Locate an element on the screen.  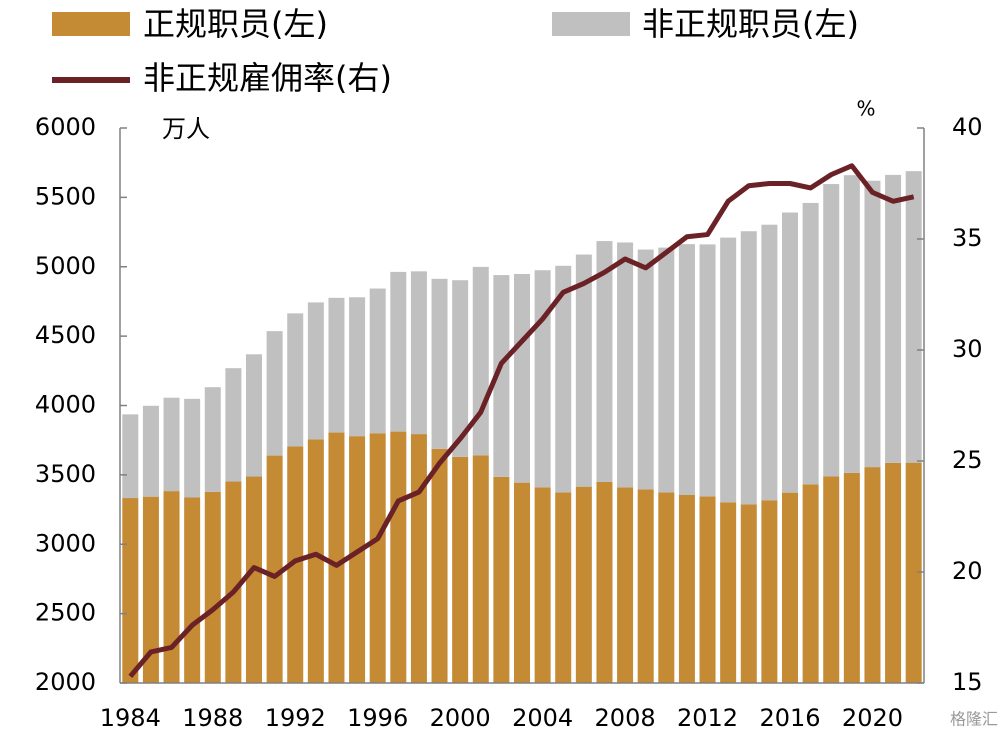
x-tick-label: 2020 is located at coordinates (872, 718).